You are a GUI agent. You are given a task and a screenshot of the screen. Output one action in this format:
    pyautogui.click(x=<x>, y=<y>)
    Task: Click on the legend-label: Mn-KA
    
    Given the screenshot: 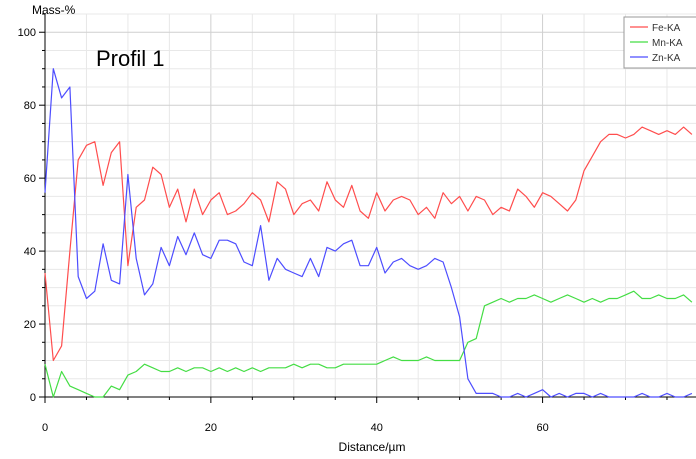 What is the action you would take?
    pyautogui.click(x=667, y=43)
    